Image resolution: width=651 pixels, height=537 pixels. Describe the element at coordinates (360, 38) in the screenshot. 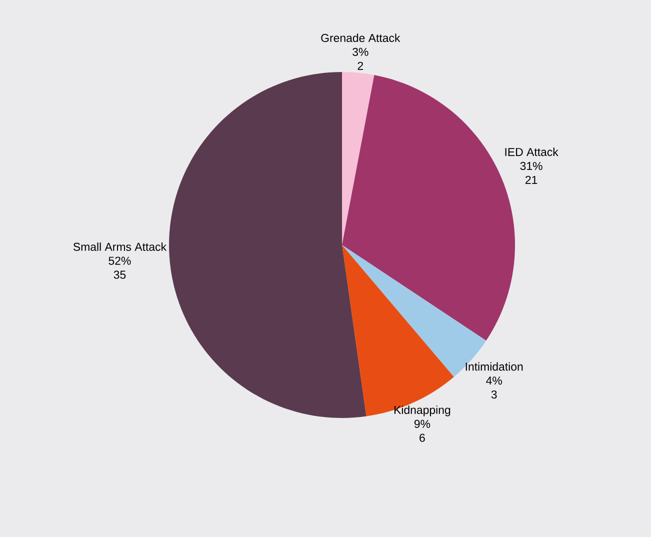

I see `slice-label: Grenade Attack` at that location.